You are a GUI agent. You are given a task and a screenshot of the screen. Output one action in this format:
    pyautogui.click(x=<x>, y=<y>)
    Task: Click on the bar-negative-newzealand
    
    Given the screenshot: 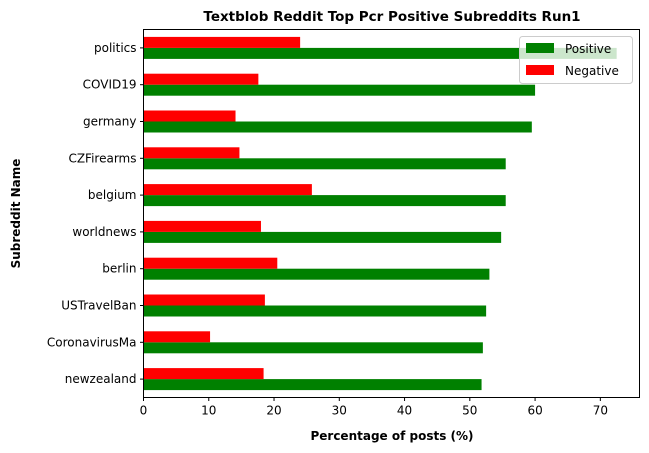 What is the action you would take?
    pyautogui.click(x=203, y=374)
    